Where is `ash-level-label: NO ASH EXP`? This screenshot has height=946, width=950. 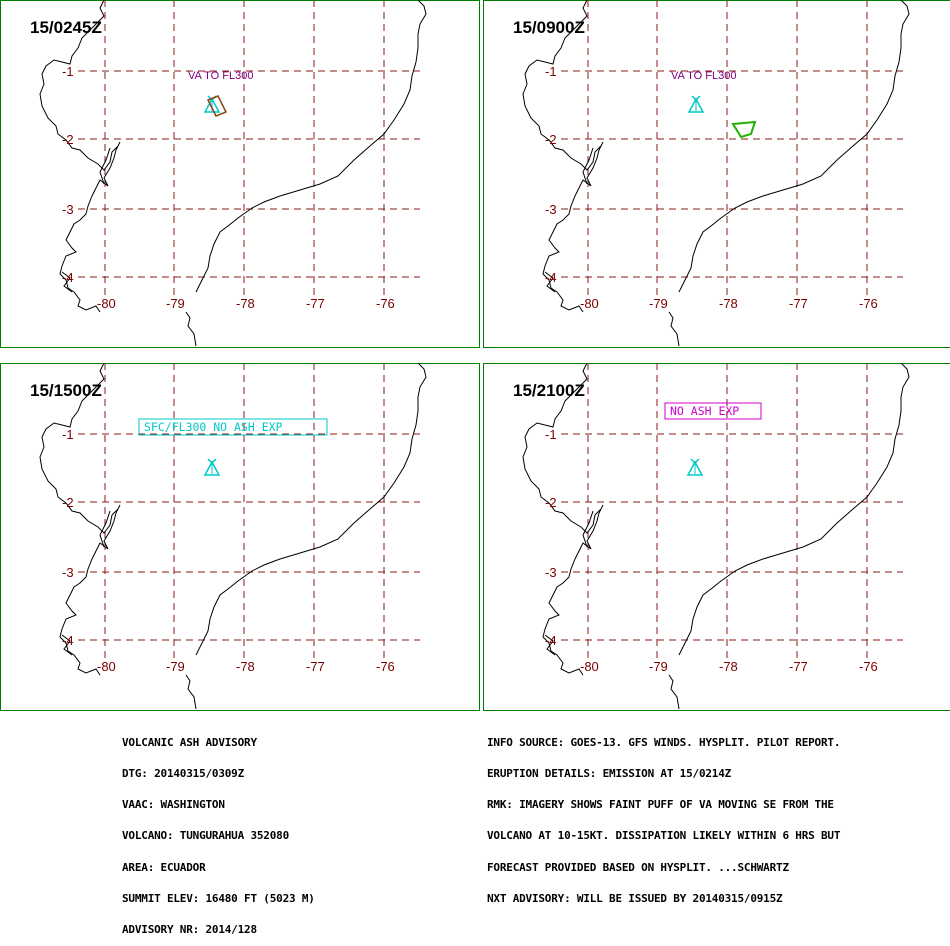
ash-level-label: NO ASH EXP is located at coordinates (704, 411).